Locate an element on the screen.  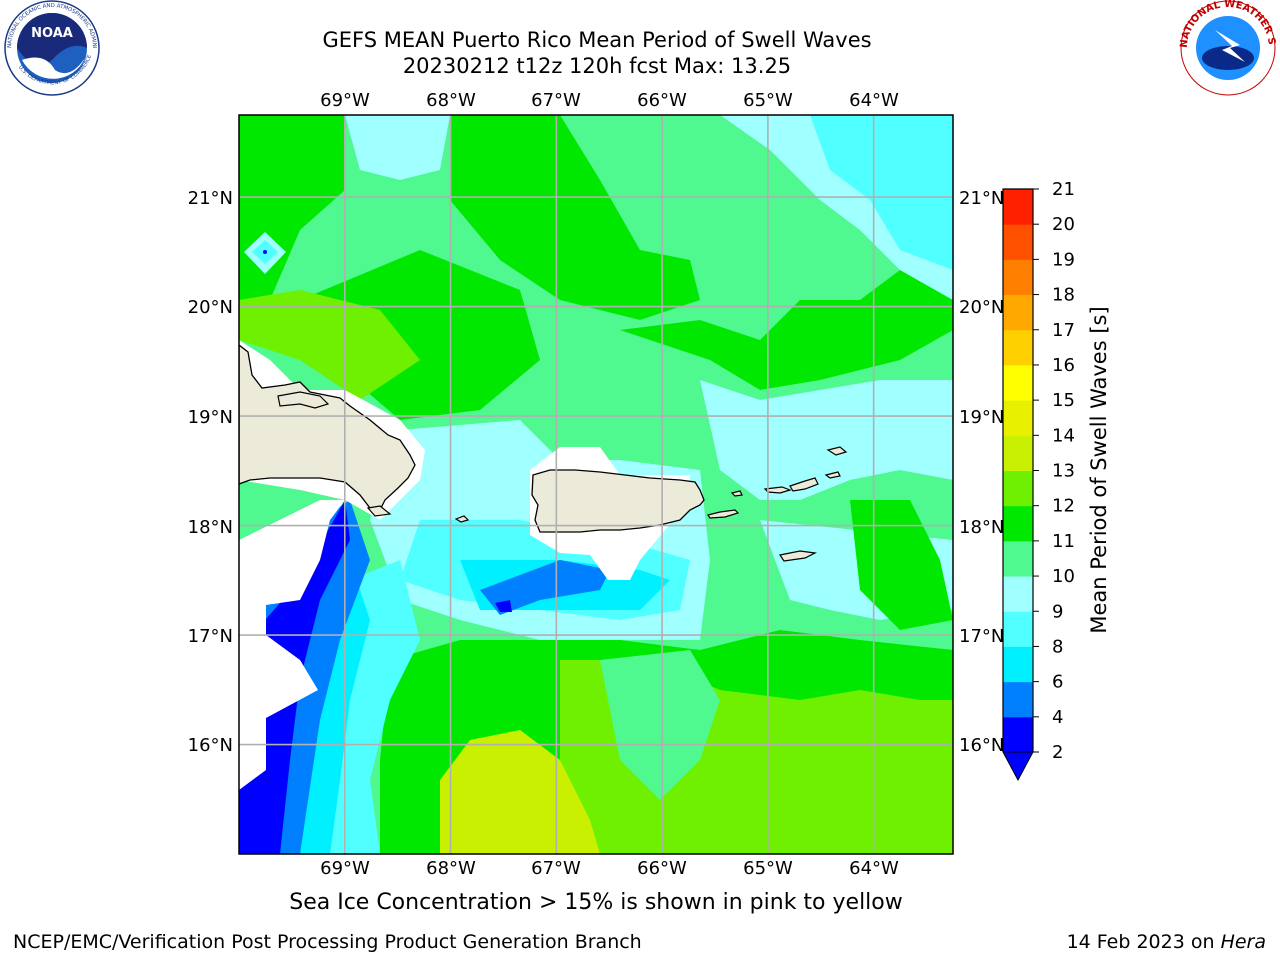
lon-tick-bottom: 66°W is located at coordinates (662, 868).